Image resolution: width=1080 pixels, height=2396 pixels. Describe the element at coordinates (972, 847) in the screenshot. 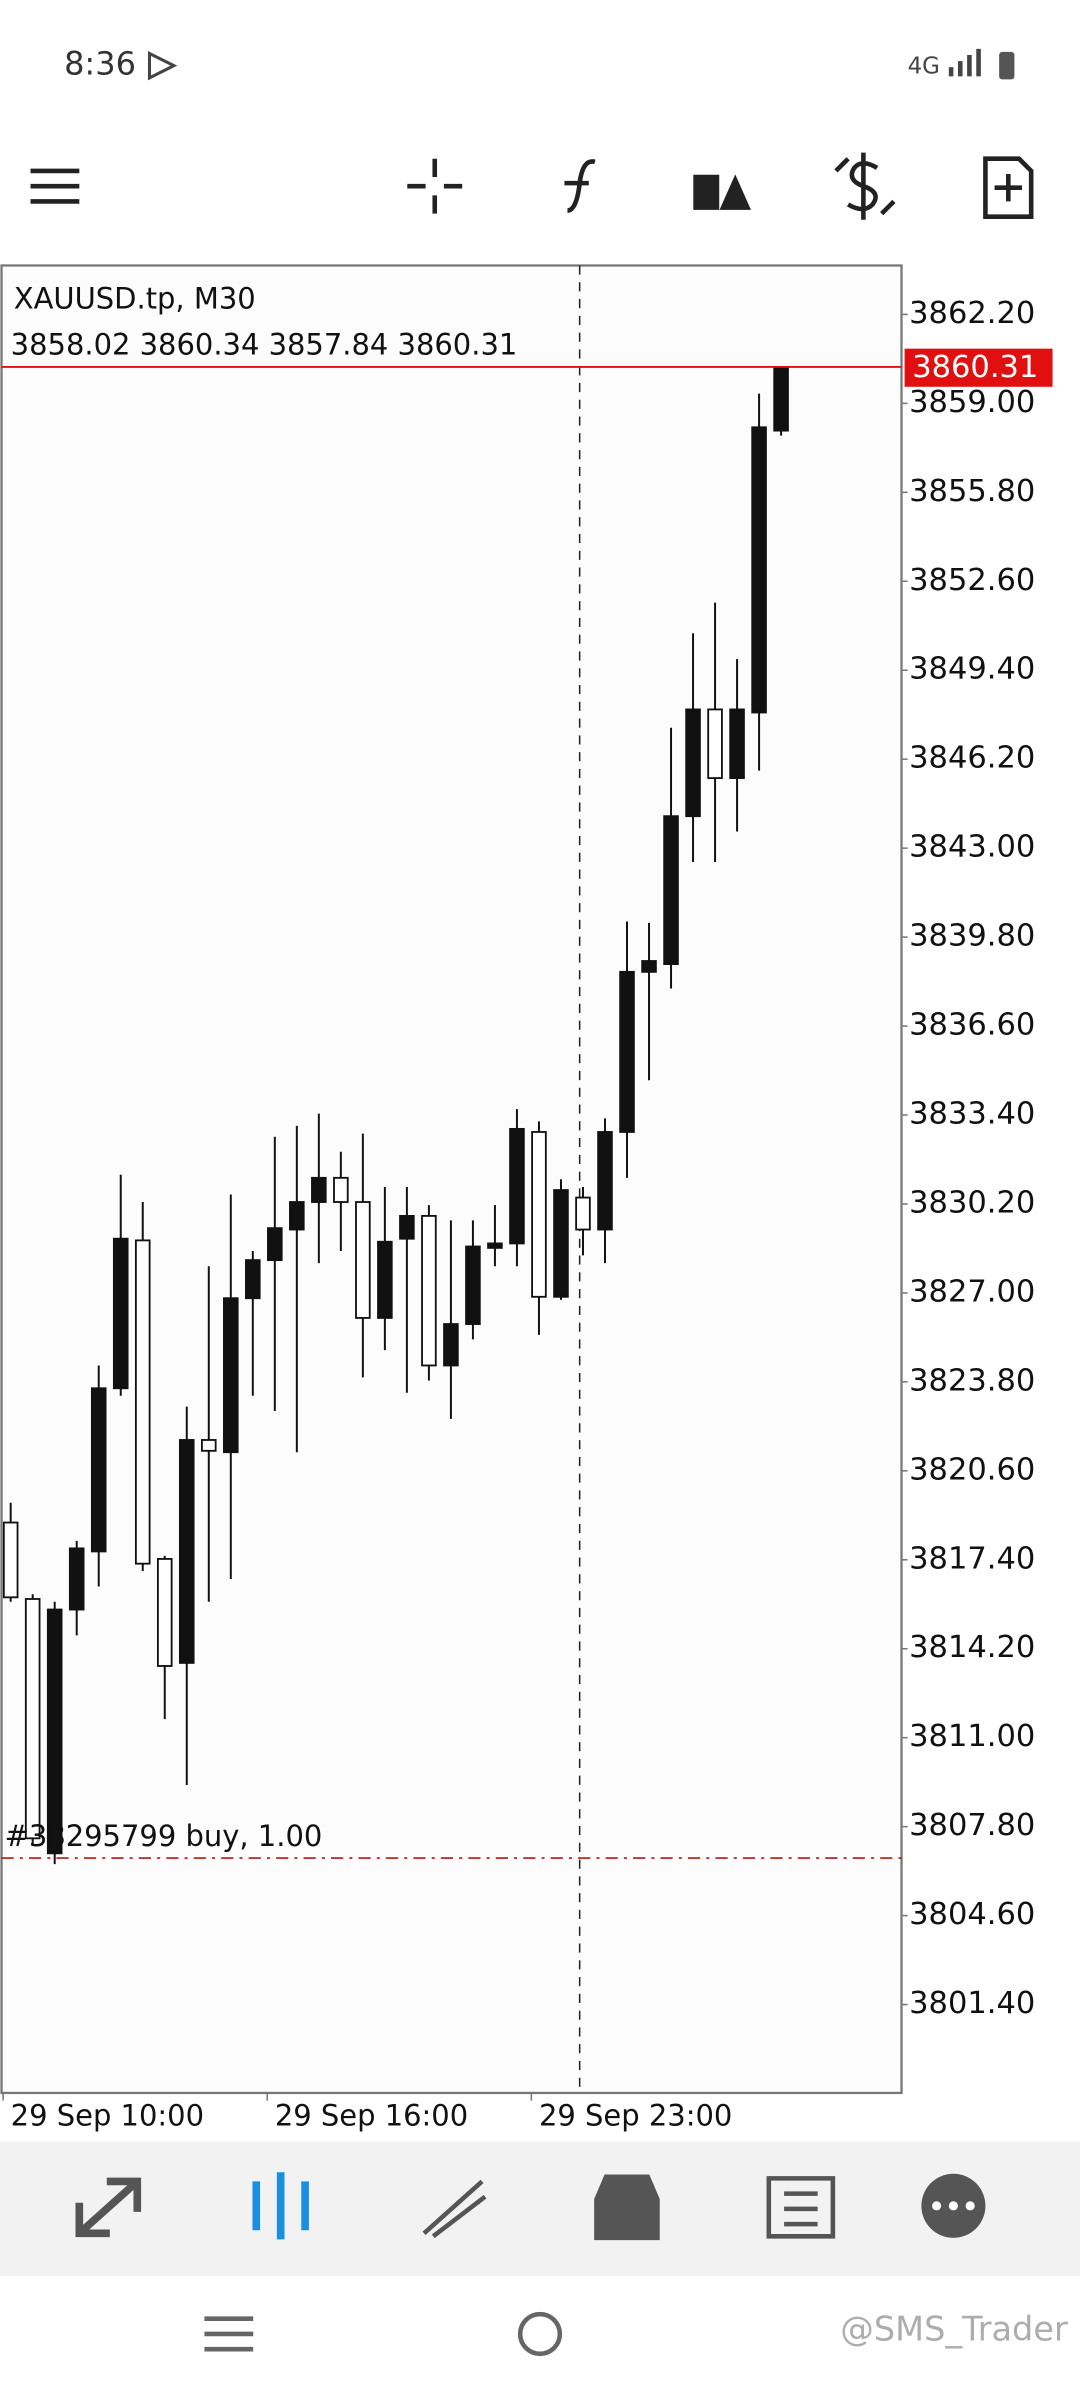

I see `y-tick-label: 3843.00` at that location.